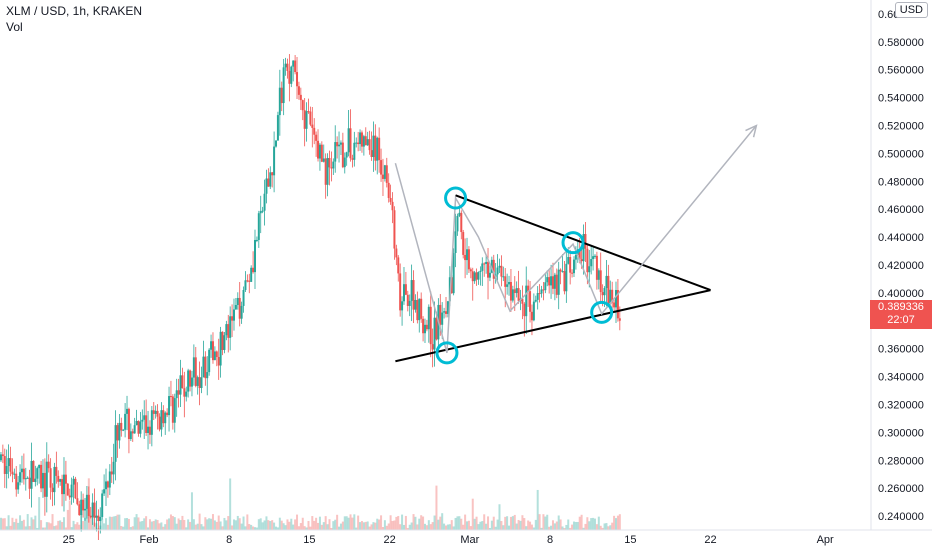 This screenshot has height=550, width=932. What do you see at coordinates (901, 182) in the screenshot?
I see `price-tick-label: 0.480000` at bounding box center [901, 182].